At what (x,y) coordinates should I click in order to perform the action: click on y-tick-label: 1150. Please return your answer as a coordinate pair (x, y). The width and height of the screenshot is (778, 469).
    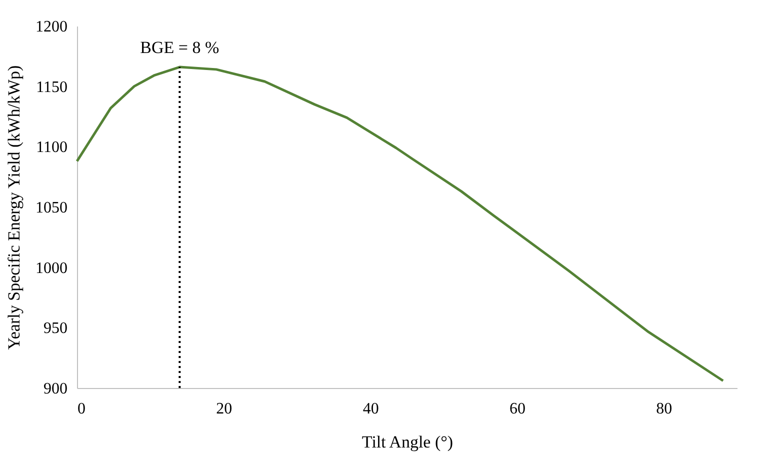
    Looking at the image, I should click on (52, 87).